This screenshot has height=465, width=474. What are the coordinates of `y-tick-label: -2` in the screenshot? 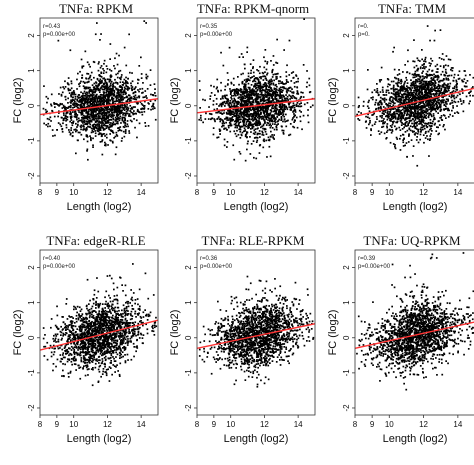 It's located at (31, 176).